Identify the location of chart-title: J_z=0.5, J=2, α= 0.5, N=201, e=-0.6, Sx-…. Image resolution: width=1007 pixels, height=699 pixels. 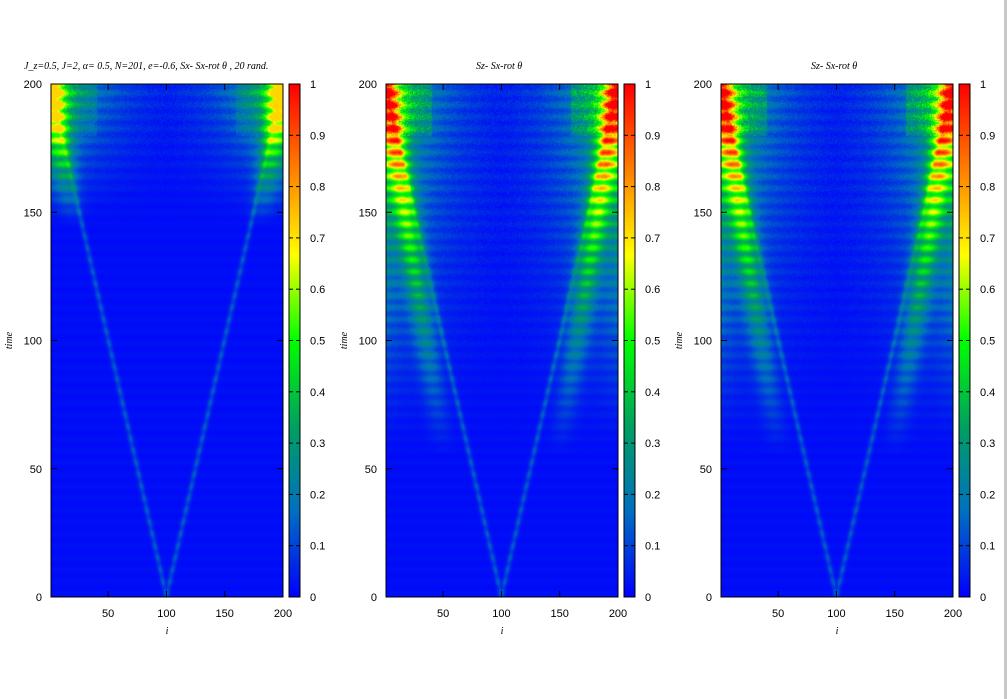
(146, 66).